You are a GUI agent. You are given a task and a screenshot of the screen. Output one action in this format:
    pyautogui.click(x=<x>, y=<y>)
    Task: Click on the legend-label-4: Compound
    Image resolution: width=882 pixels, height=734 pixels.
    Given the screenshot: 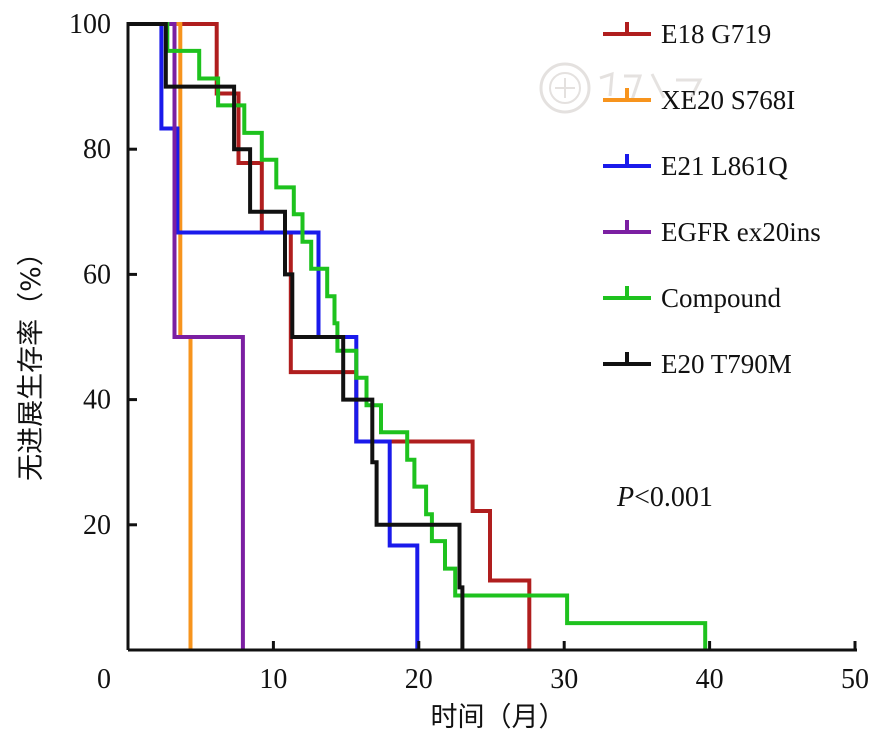 What is the action you would take?
    pyautogui.click(x=721, y=298)
    